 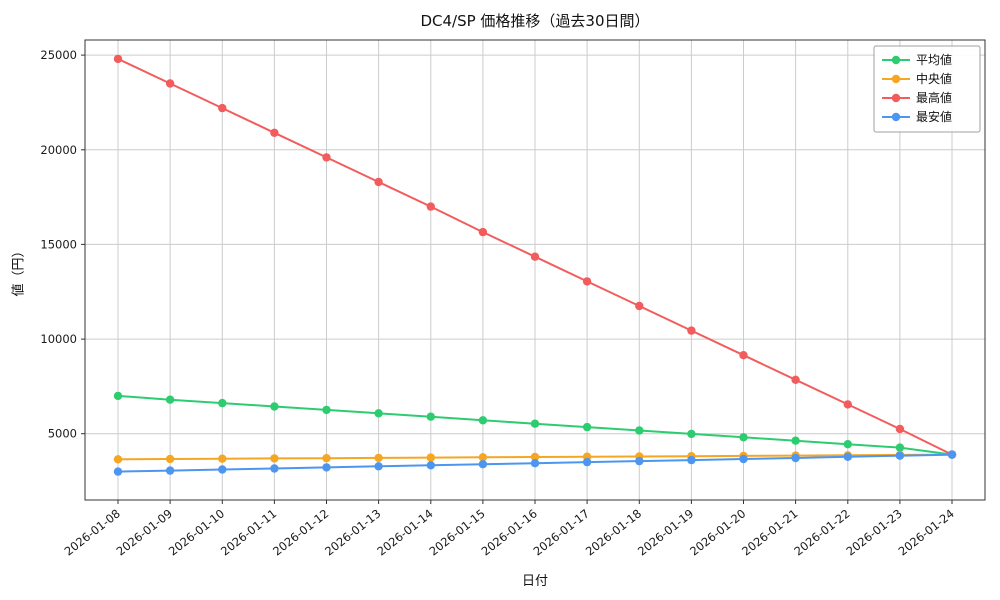 What do you see at coordinates (665, 532) in the screenshot?
I see `x-tick-label: 2026-01-19` at bounding box center [665, 532].